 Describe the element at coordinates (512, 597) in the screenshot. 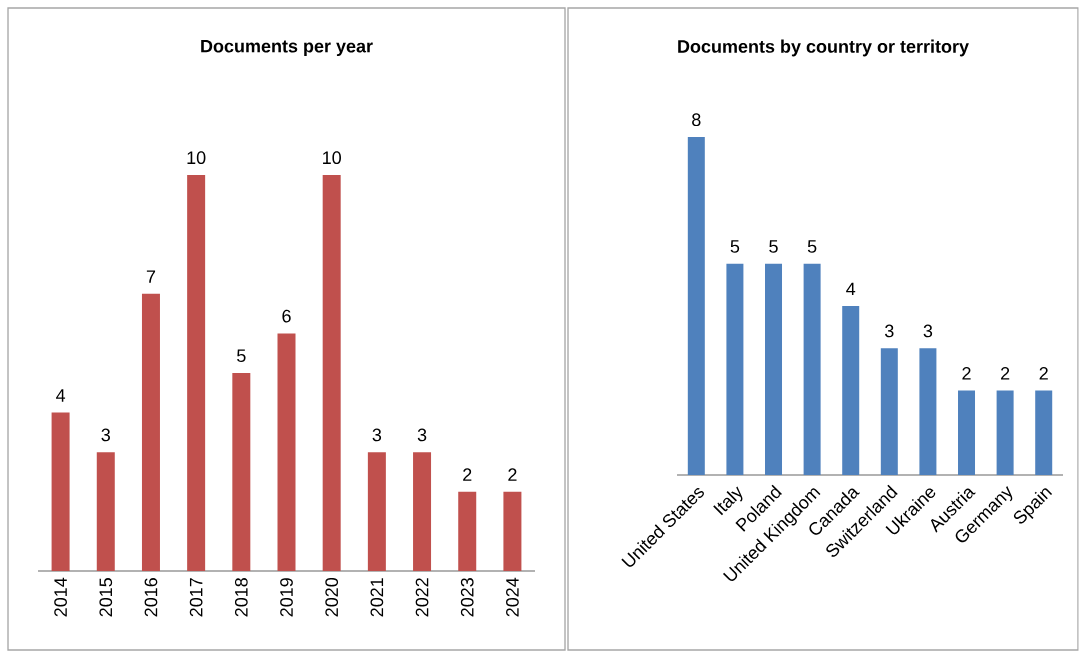

I see `x-tick-label: 2024` at that location.